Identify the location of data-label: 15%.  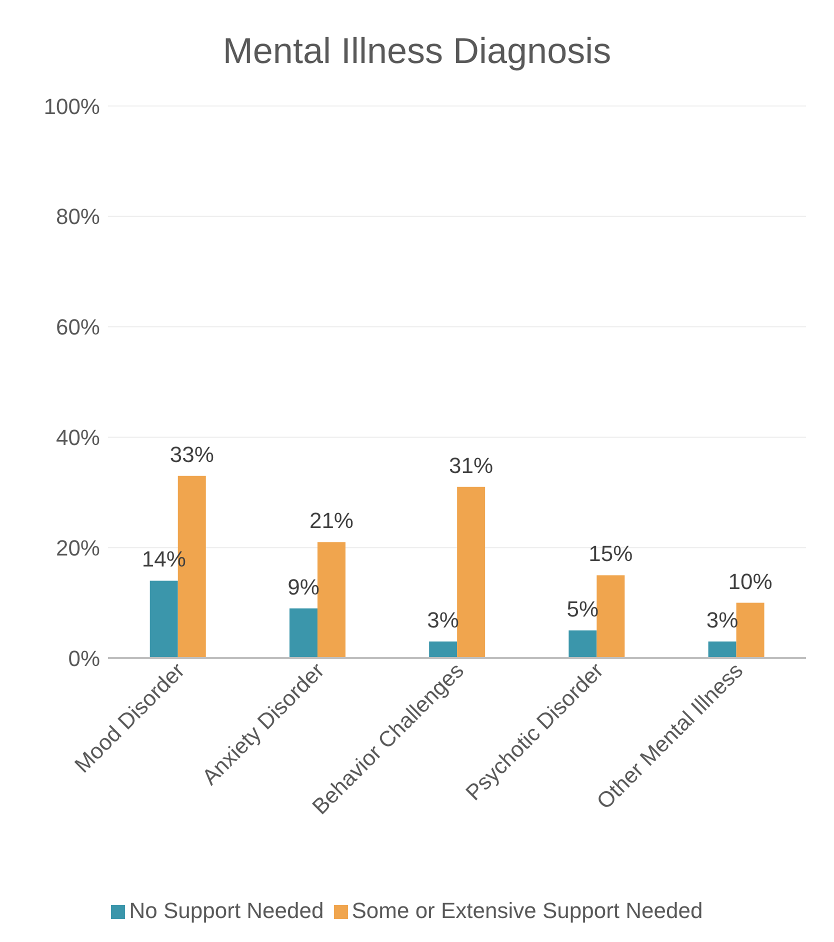
(610, 553).